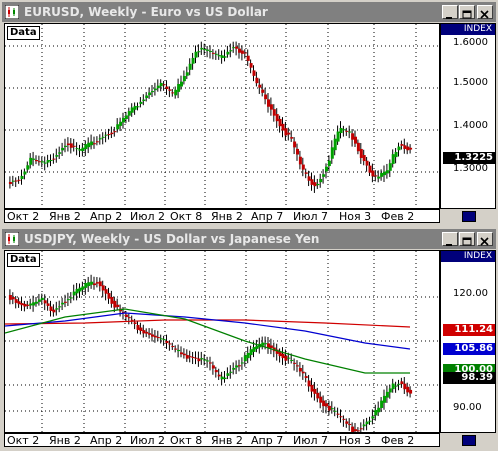 This screenshot has width=498, height=451. Describe the element at coordinates (470, 42) in the screenshot. I see `y-tick-label: 1.6000` at that location.